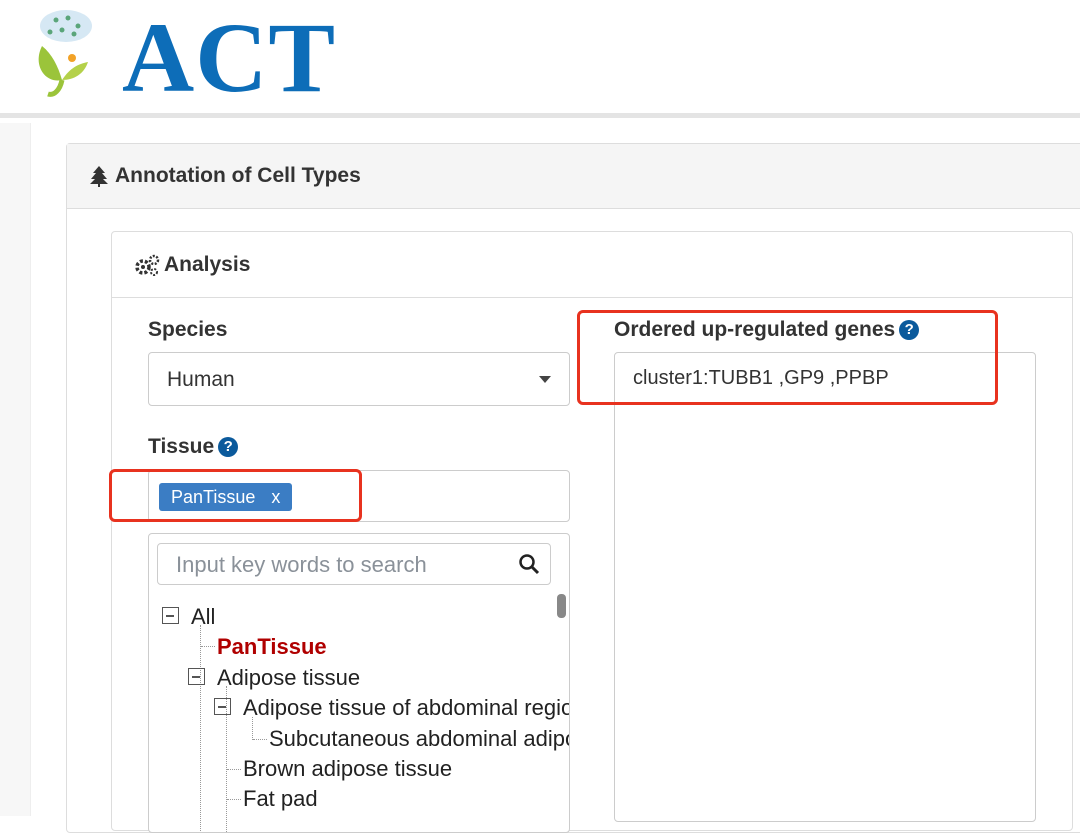 Image resolution: width=1080 pixels, height=833 pixels. What do you see at coordinates (65, 53) in the screenshot?
I see `logo-plant-icon` at bounding box center [65, 53].